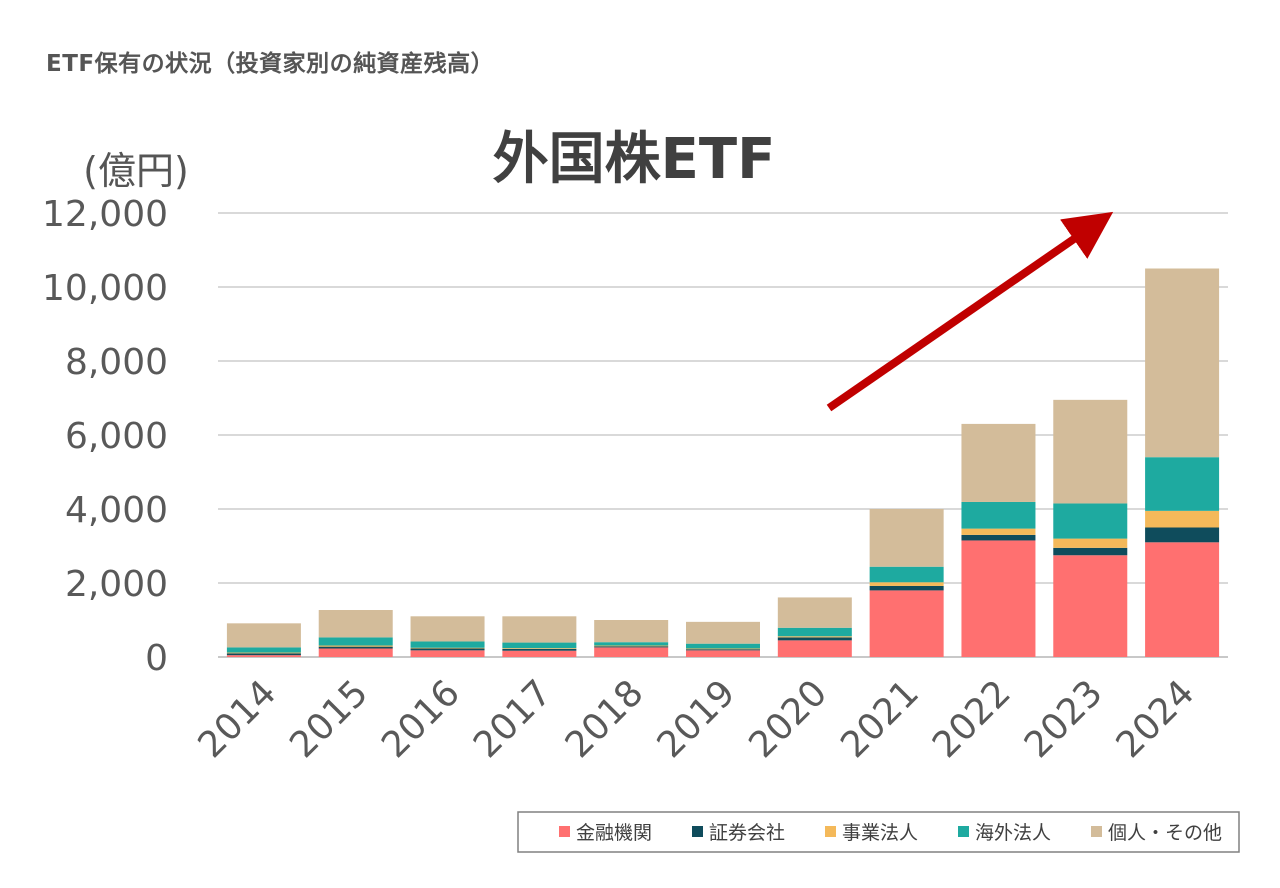 Image resolution: width=1280 pixels, height=888 pixels. What do you see at coordinates (116, 436) in the screenshot?
I see `y-tick-label: 6,000` at bounding box center [116, 436].